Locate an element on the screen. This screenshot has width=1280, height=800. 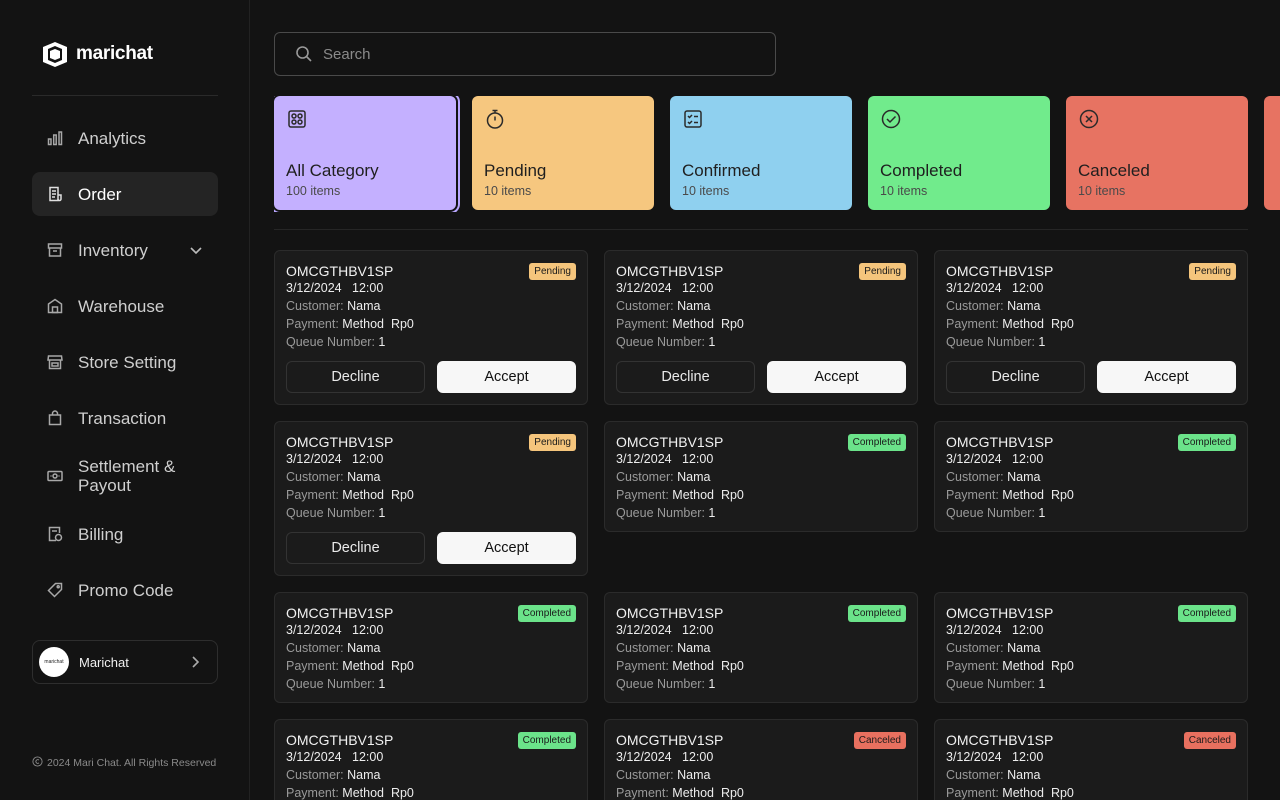
category-title: All Category is located at coordinates (332, 170).